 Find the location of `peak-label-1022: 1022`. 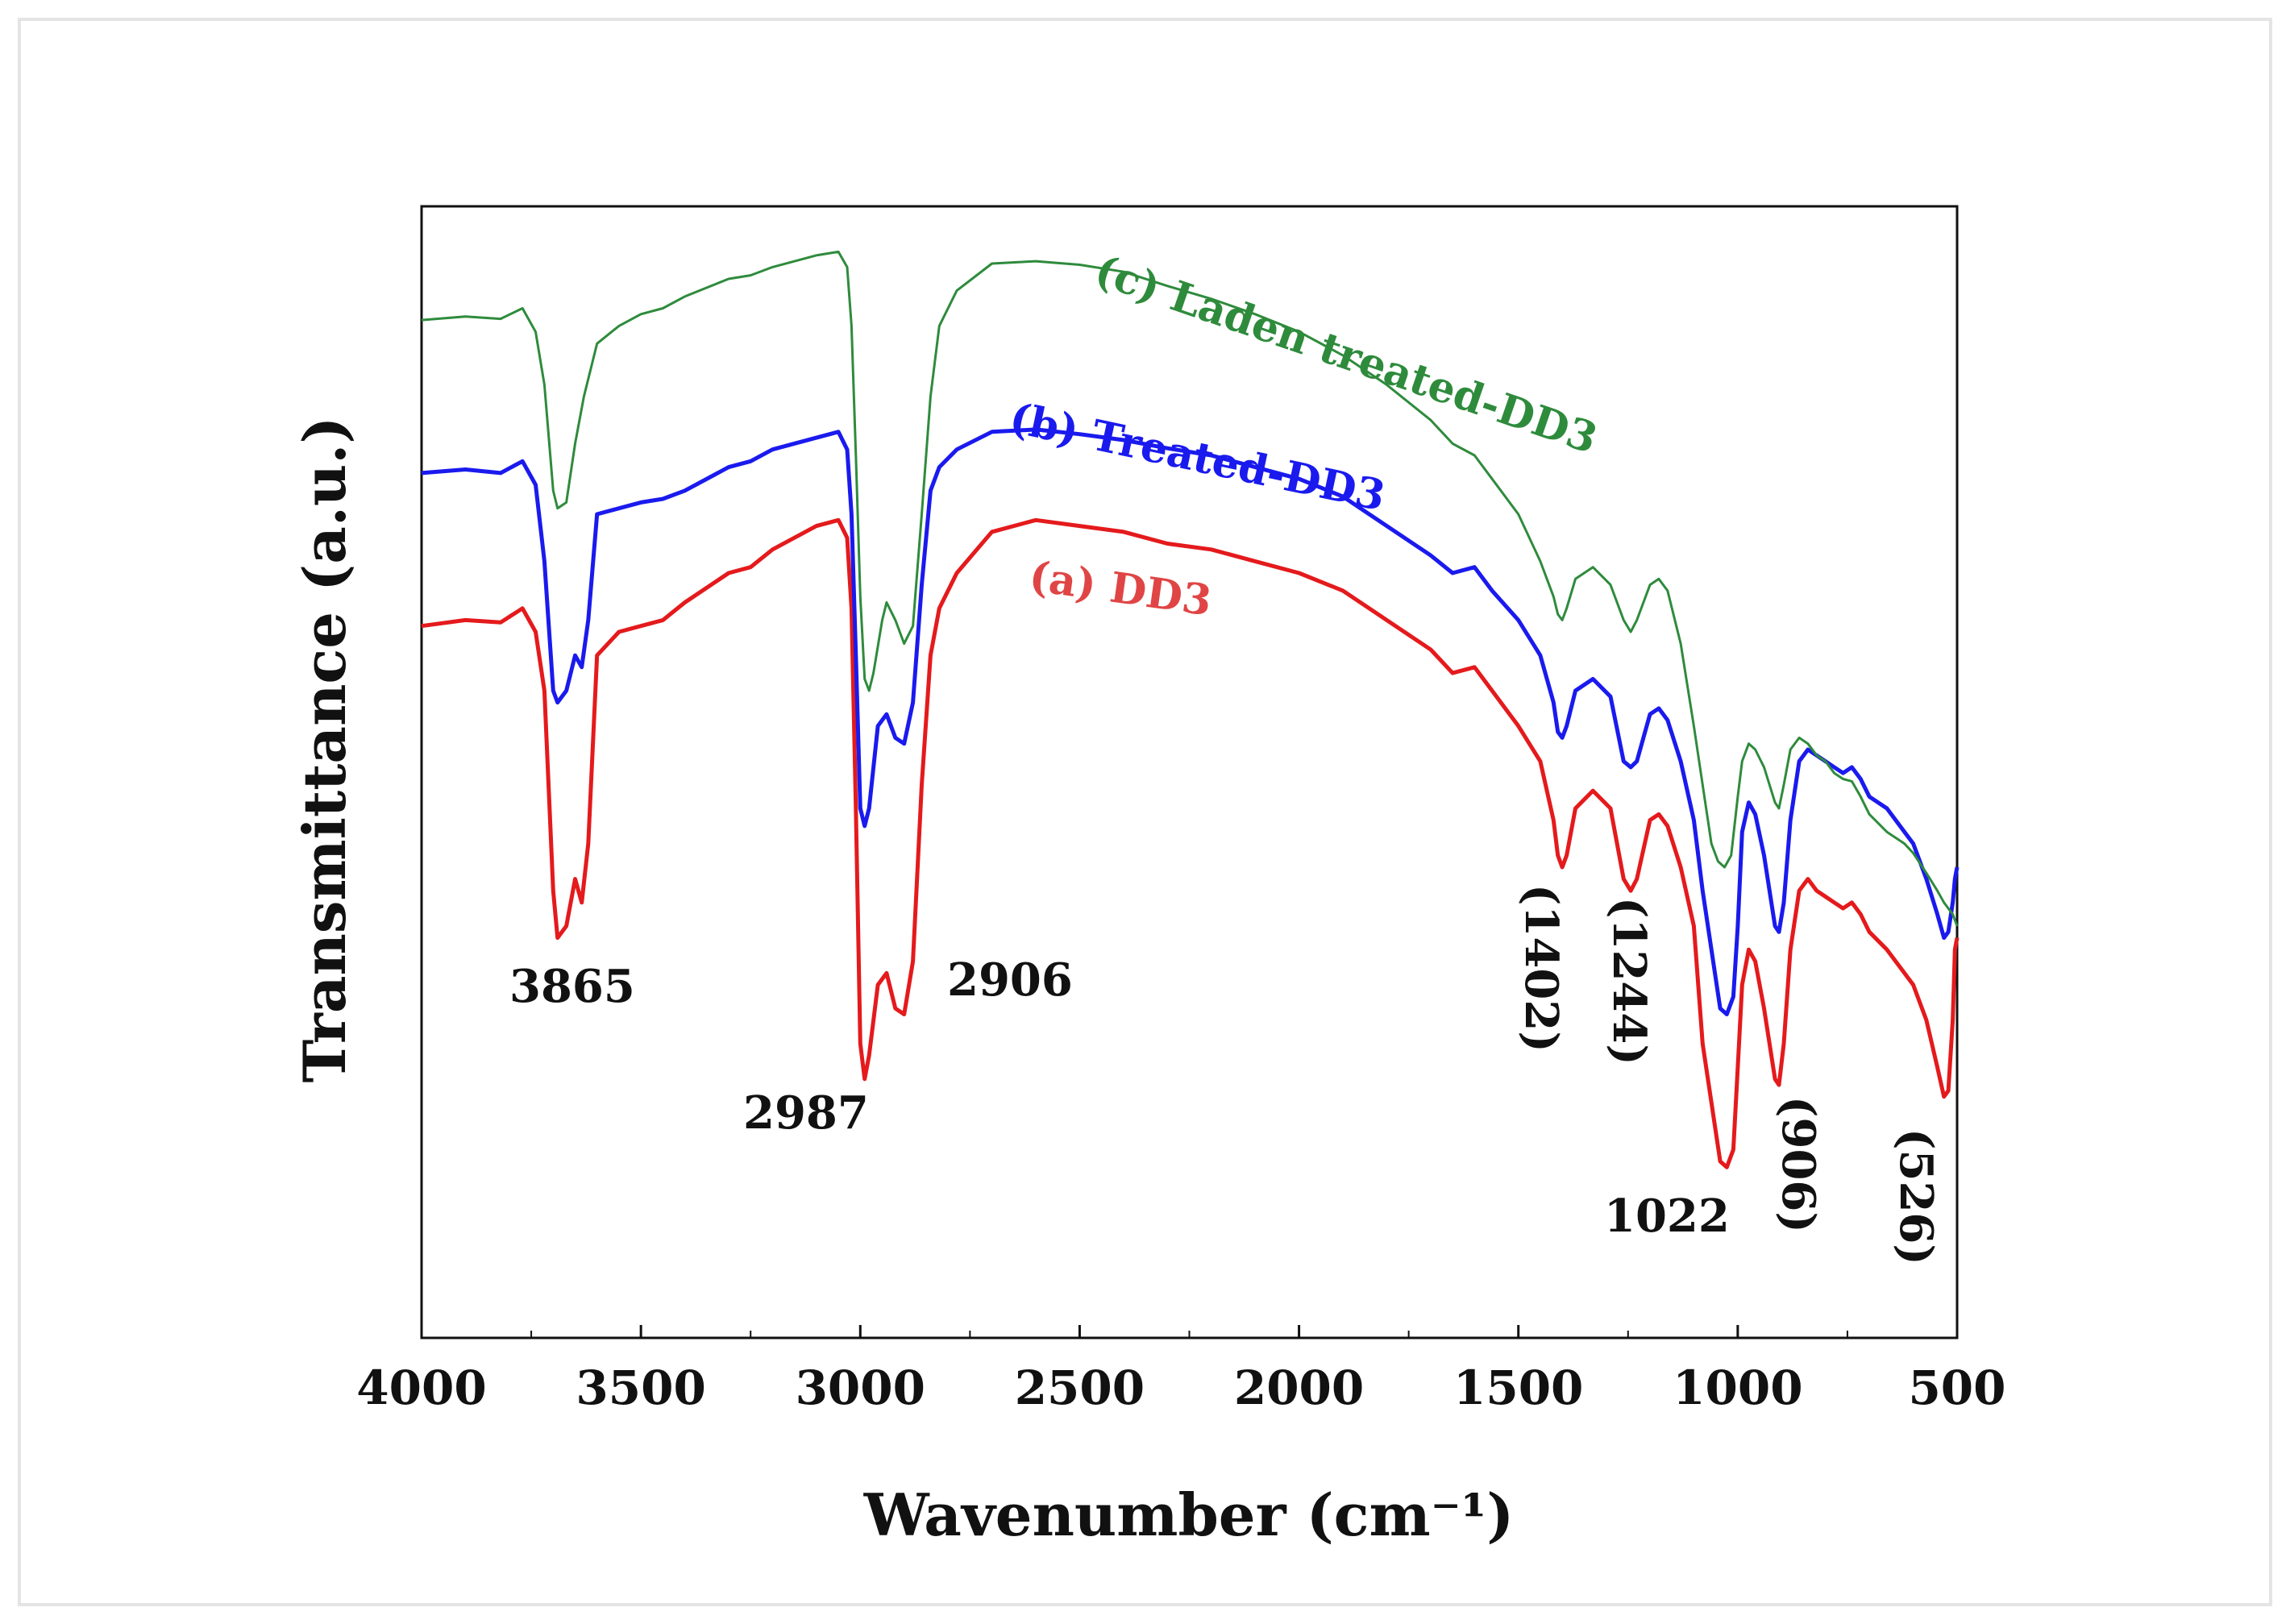

peak-label-1022: 1022 is located at coordinates (1667, 1216).